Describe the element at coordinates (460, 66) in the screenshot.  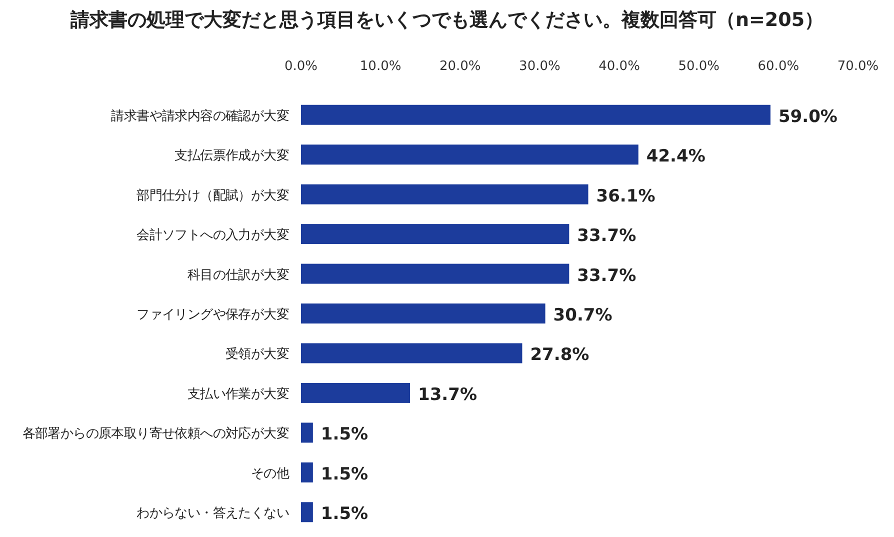
I see `x-tick-label: 20.0%` at that location.